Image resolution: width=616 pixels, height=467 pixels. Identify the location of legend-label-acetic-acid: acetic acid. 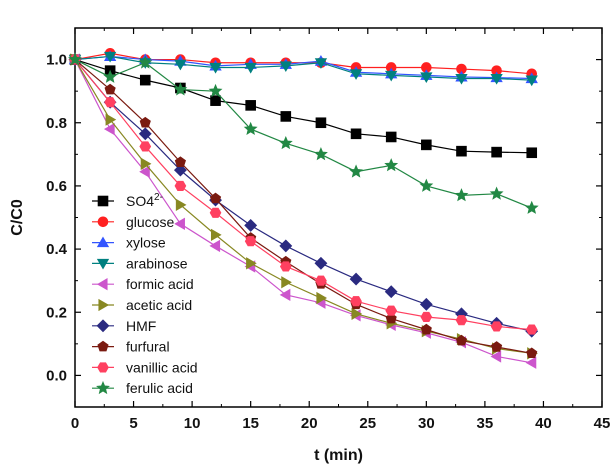
(159, 305).